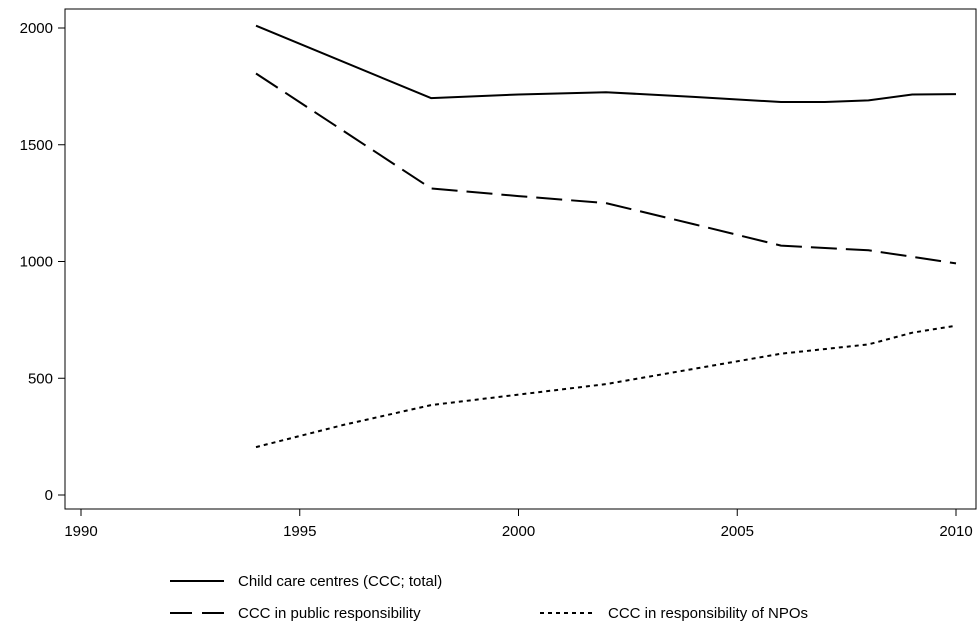 The width and height of the screenshot is (979, 625). Describe the element at coordinates (329, 613) in the screenshot. I see `legend-label-1: CCC in public responsibility` at that location.